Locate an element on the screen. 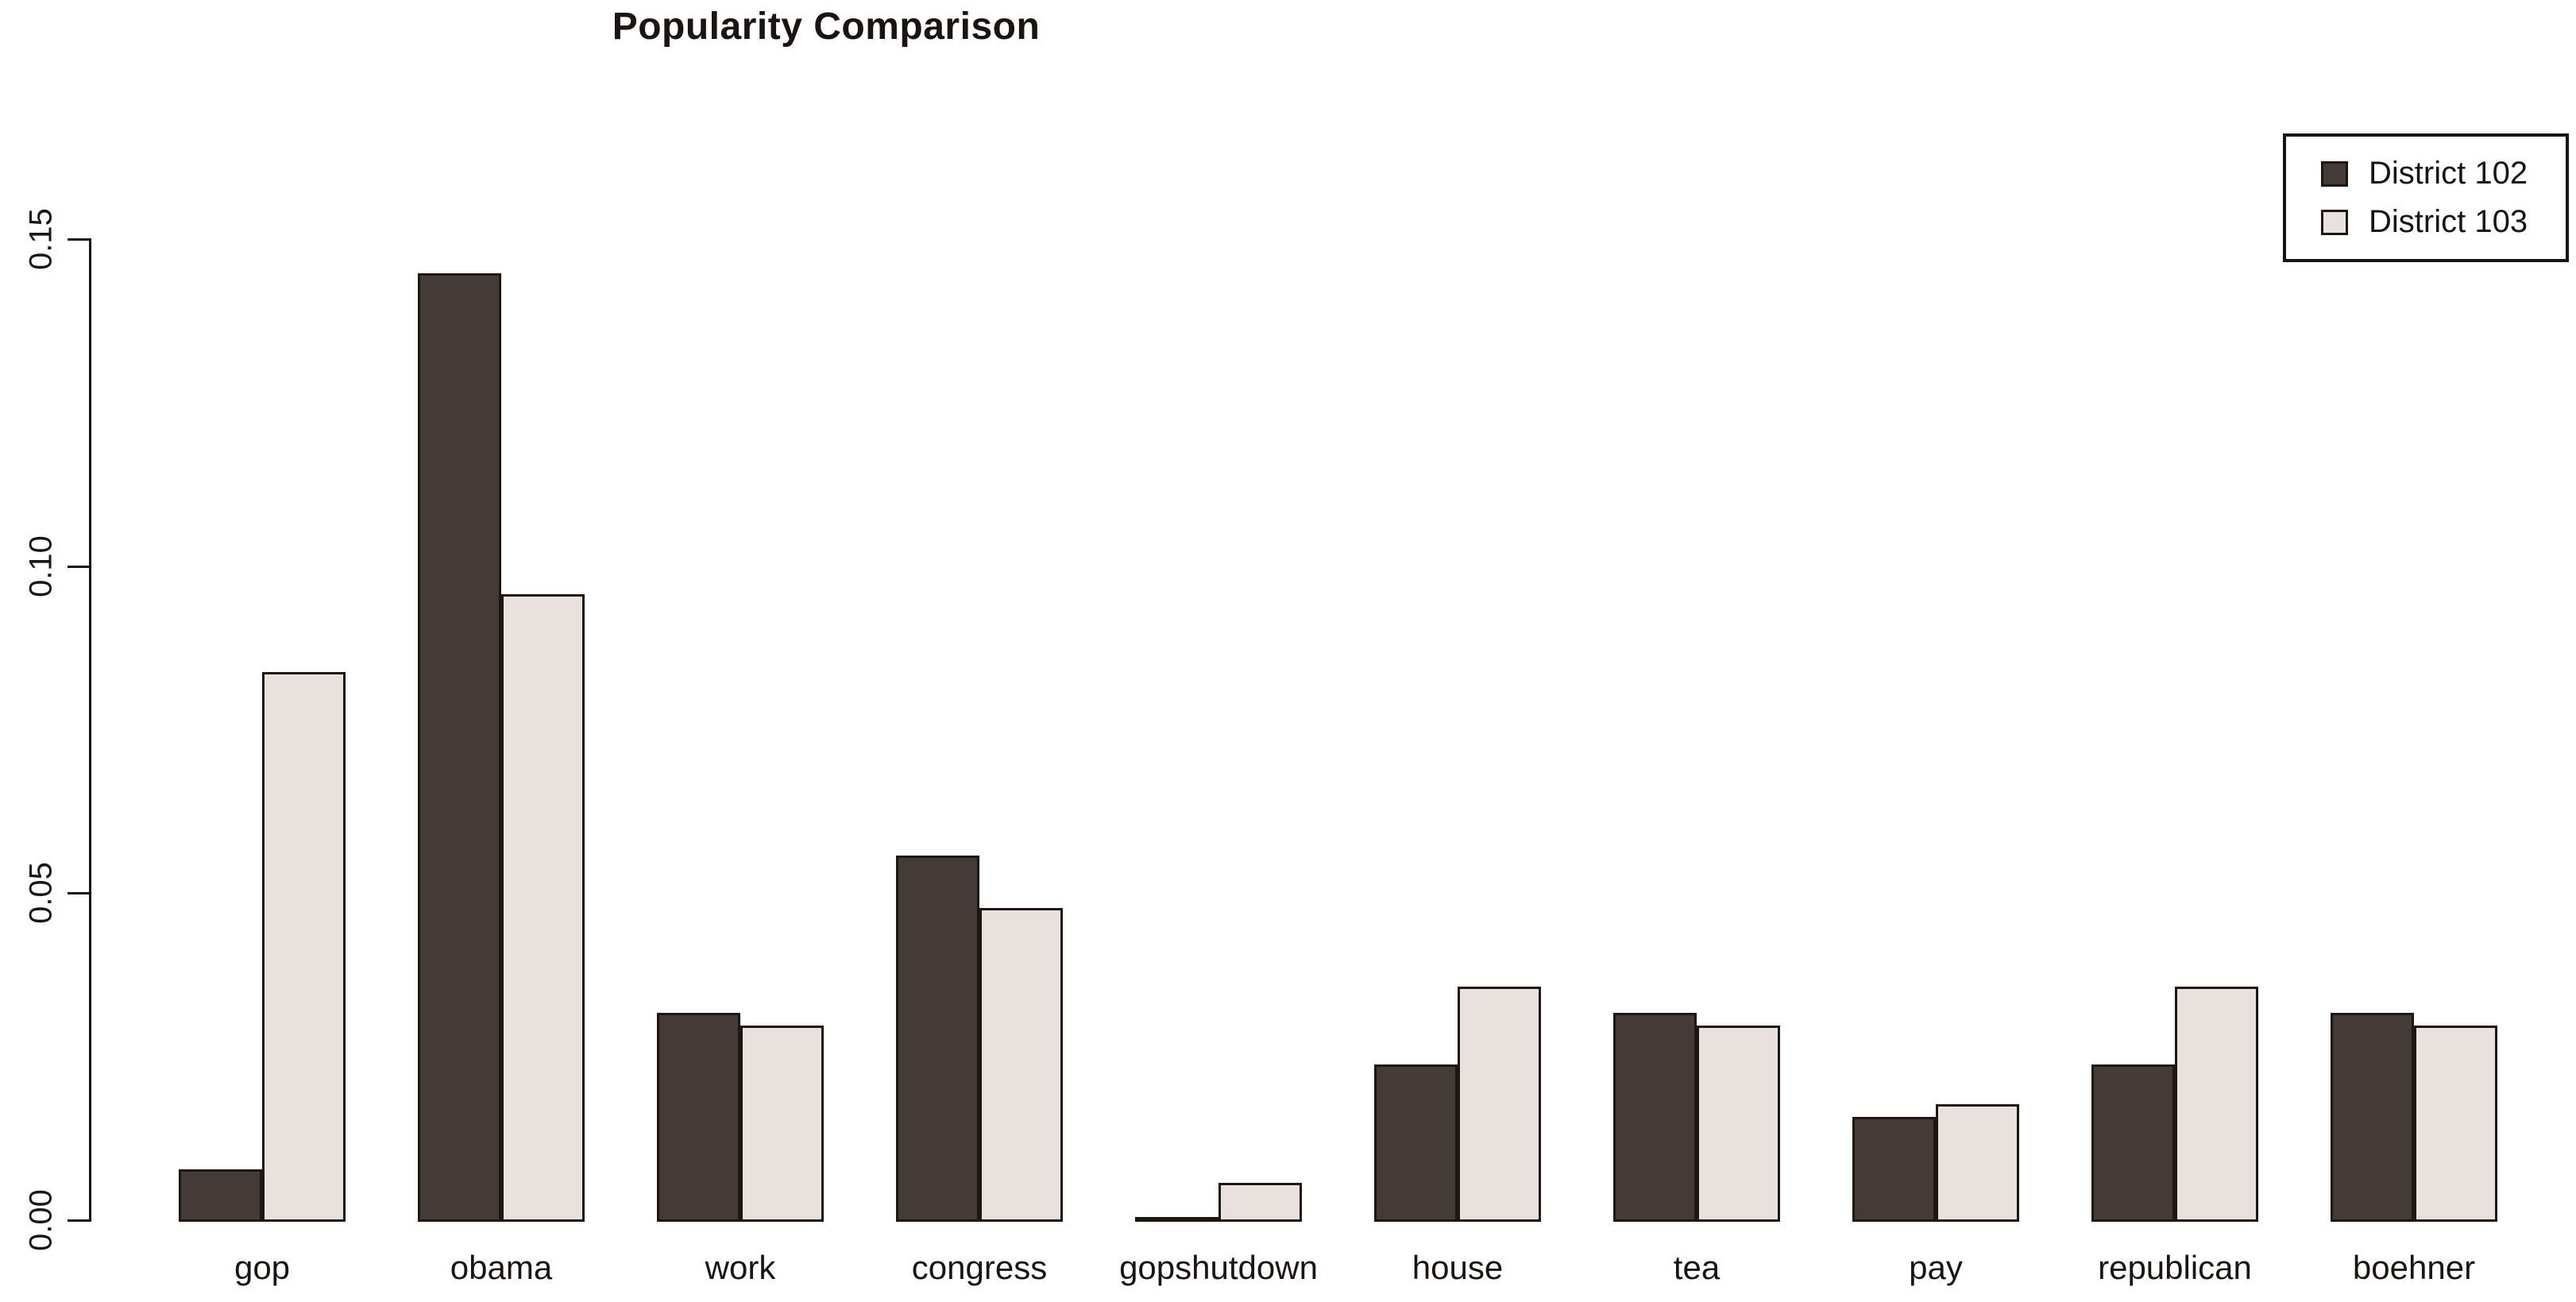  bar-group-congress is located at coordinates (980, 1039).